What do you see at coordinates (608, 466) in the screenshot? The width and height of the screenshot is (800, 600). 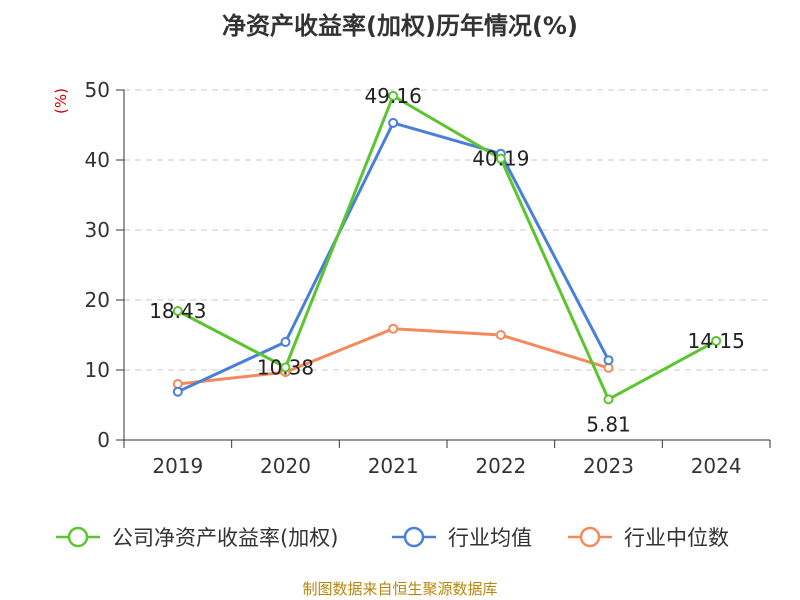 I see `x-tick-label: 2023` at bounding box center [608, 466].